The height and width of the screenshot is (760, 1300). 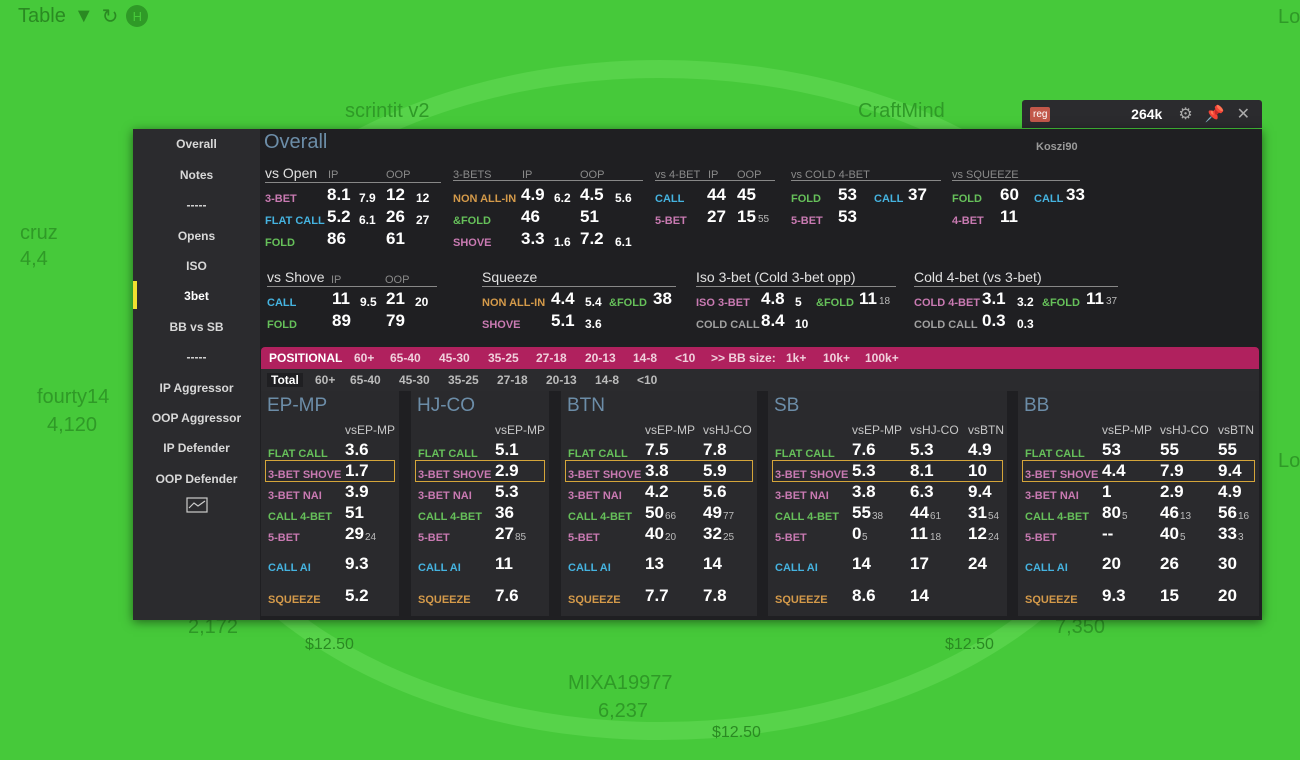 What do you see at coordinates (1169, 563) in the screenshot?
I see `stat-value: 26` at bounding box center [1169, 563].